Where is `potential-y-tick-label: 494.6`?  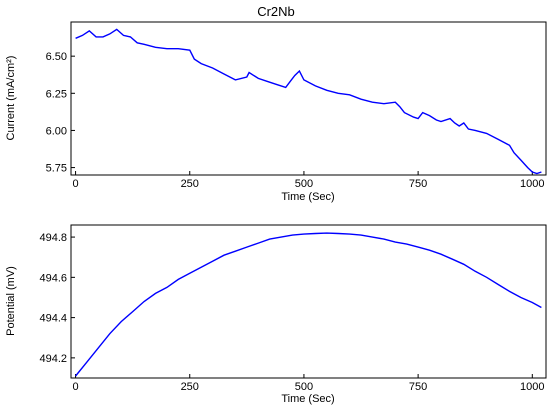
potential-y-tick-label: 494.6 is located at coordinates (53, 278).